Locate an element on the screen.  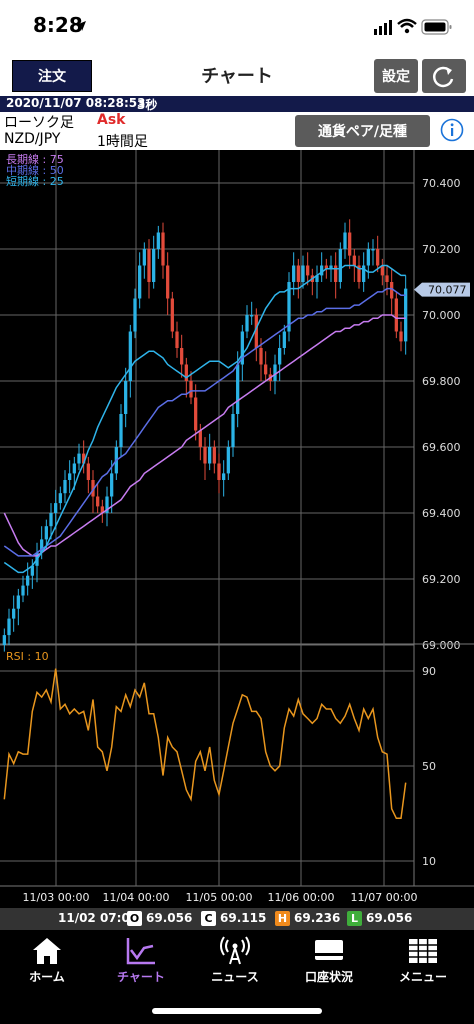
refresh-button is located at coordinates (444, 76).